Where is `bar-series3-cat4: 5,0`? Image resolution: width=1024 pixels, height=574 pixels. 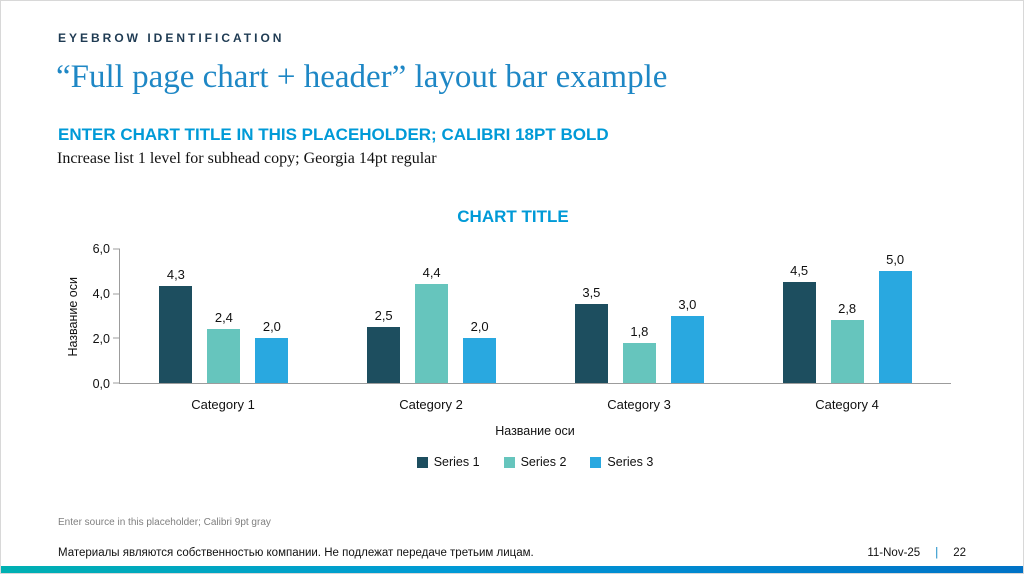
bar-series3-cat4: 5,0 is located at coordinates (895, 317).